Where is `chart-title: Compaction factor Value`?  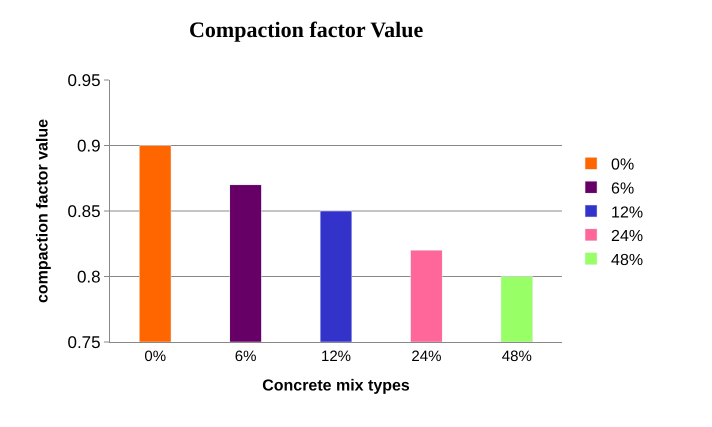 chart-title: Compaction factor Value is located at coordinates (306, 29).